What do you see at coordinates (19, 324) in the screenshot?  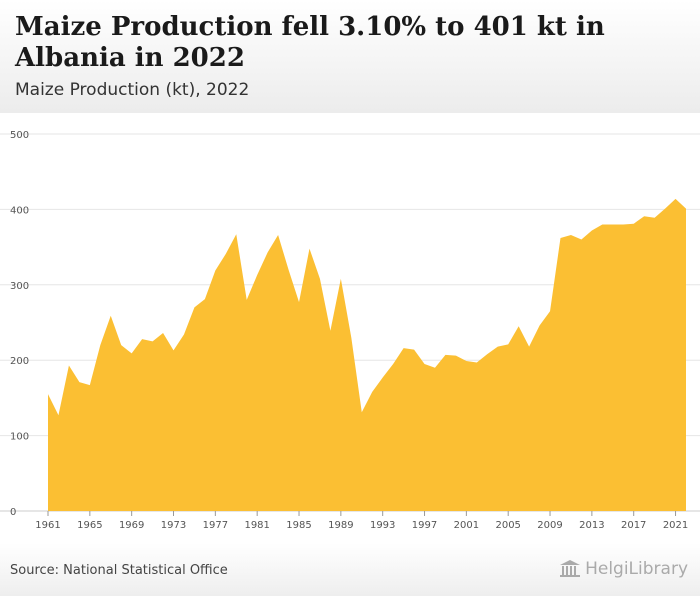 I see `y-axis-ticks: 0 100 200 300 400 500` at bounding box center [19, 324].